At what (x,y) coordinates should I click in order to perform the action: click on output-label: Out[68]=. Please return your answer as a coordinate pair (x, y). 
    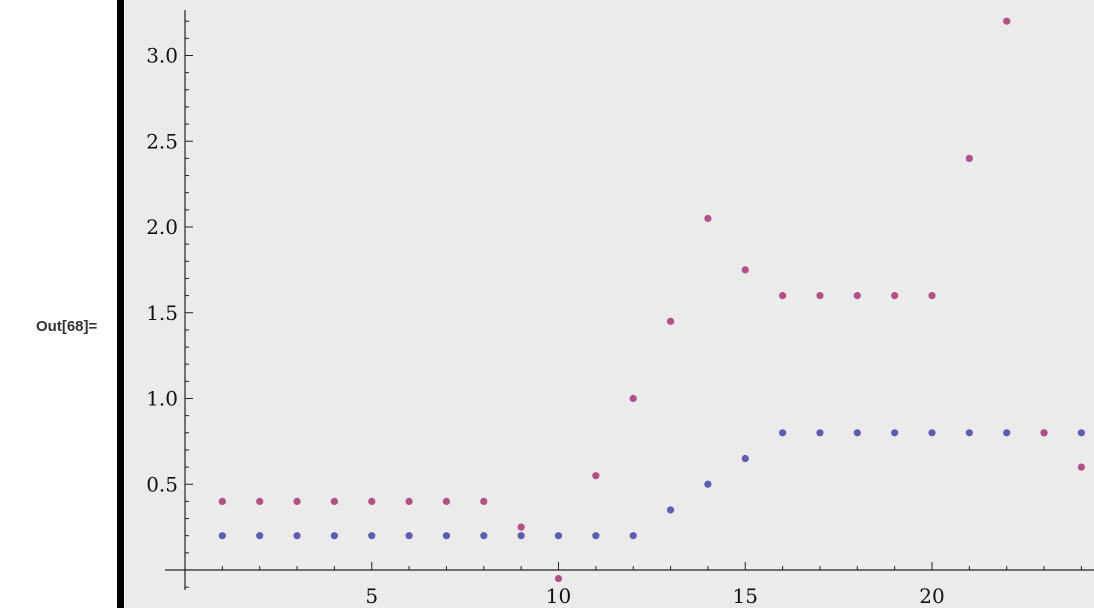
    Looking at the image, I should click on (67, 326).